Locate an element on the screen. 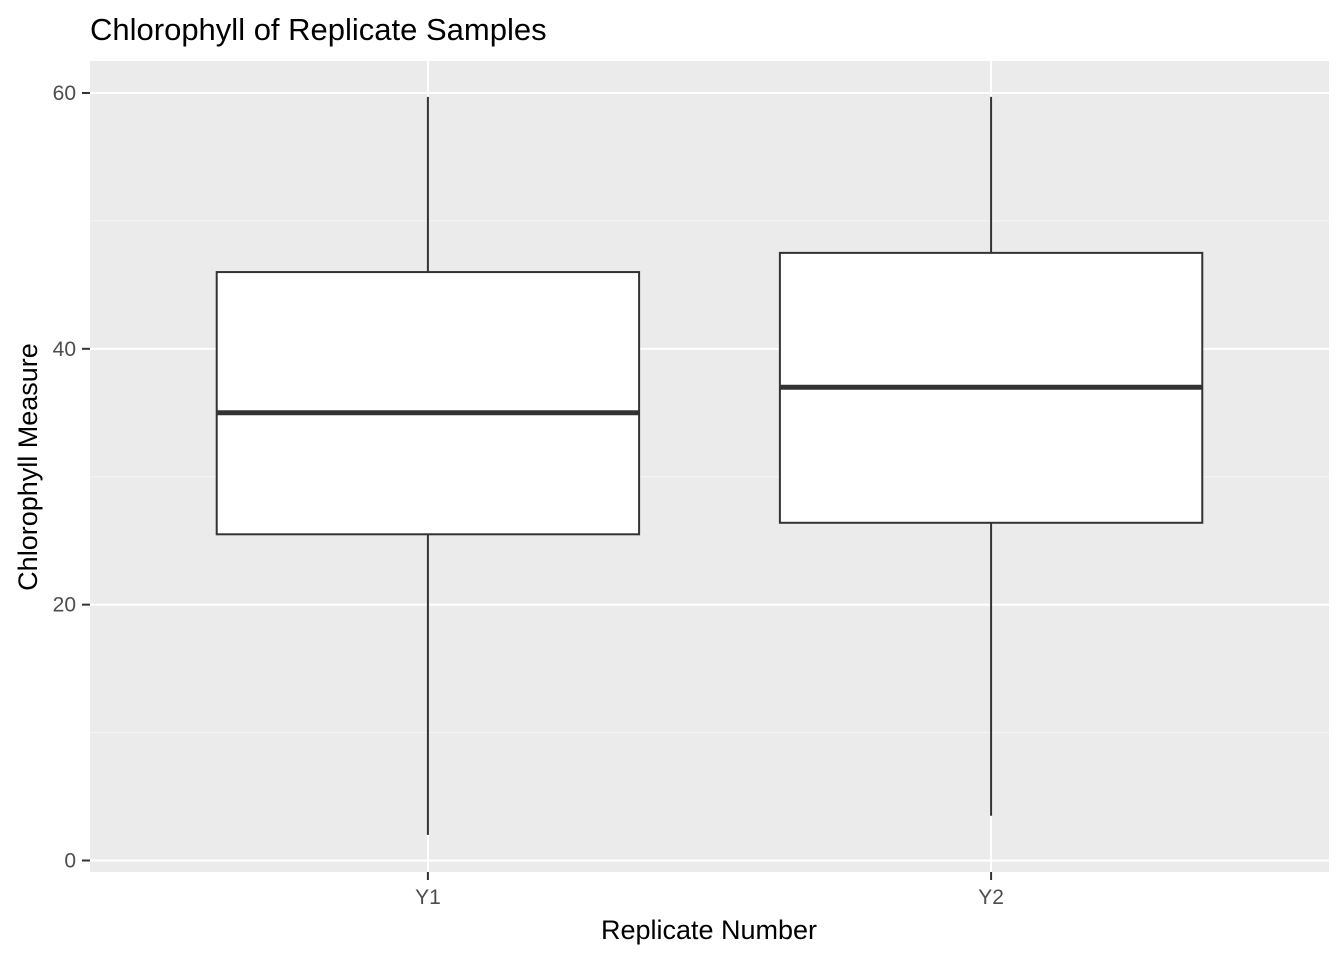 The image size is (1344, 960). y-tick-label: 60 is located at coordinates (64, 93).